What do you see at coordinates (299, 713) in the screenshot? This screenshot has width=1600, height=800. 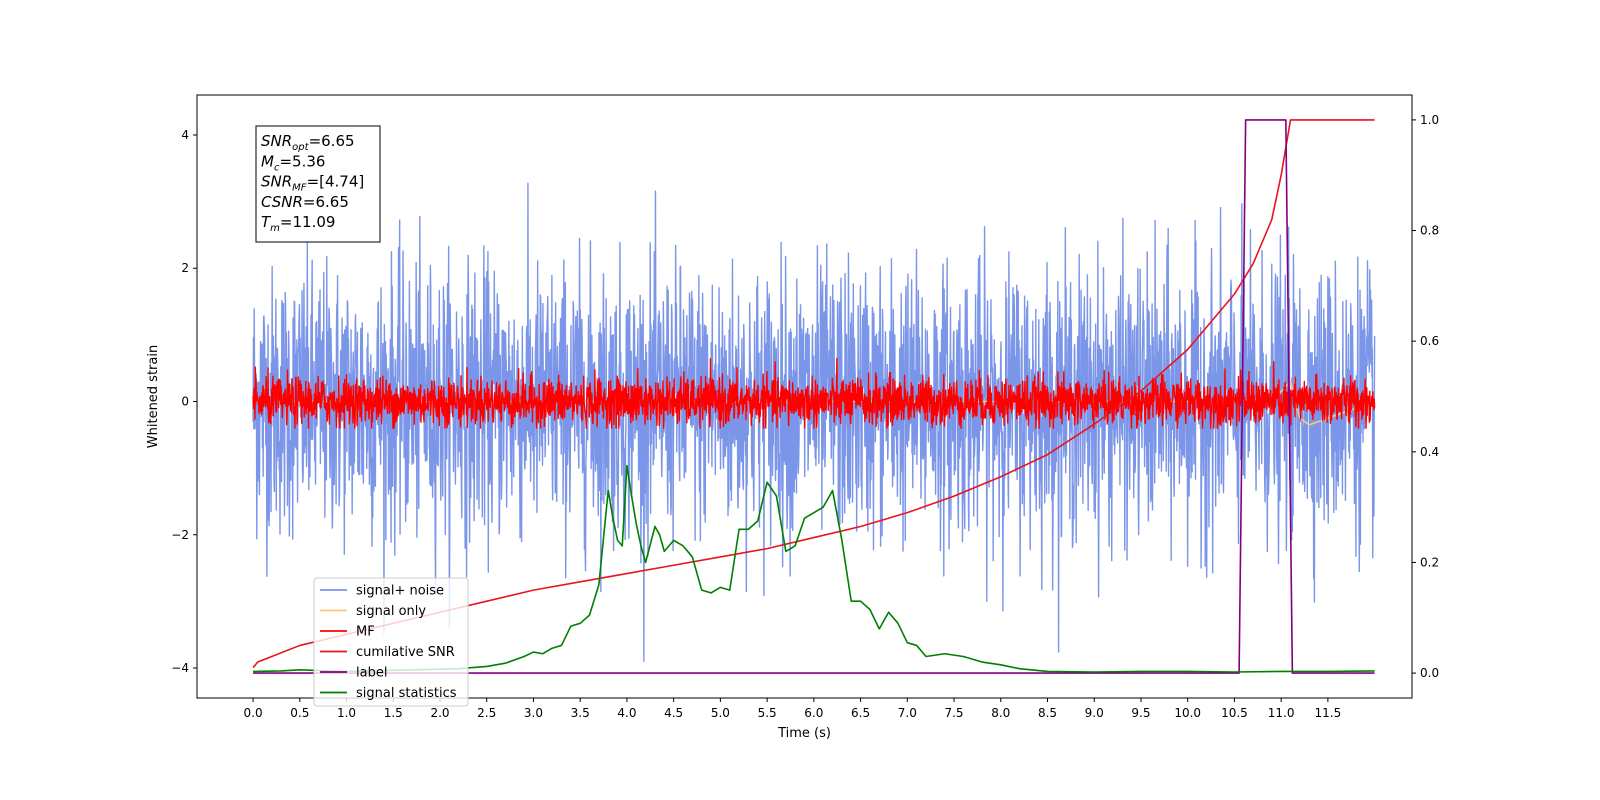 I see `x-tick-label: 0.5` at bounding box center [299, 713].